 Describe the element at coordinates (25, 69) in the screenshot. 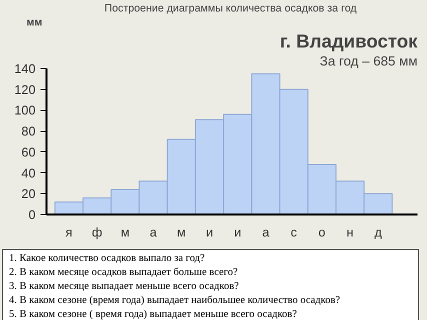

I see `y-tick-label: 140` at that location.